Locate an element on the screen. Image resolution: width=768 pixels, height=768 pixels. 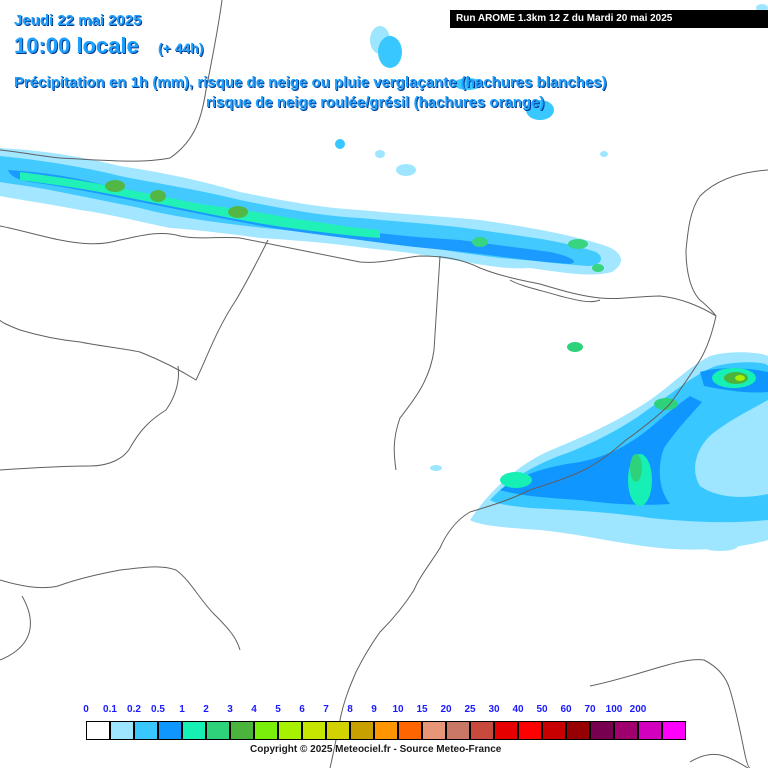
legend-label: 3 is located at coordinates (230, 709).